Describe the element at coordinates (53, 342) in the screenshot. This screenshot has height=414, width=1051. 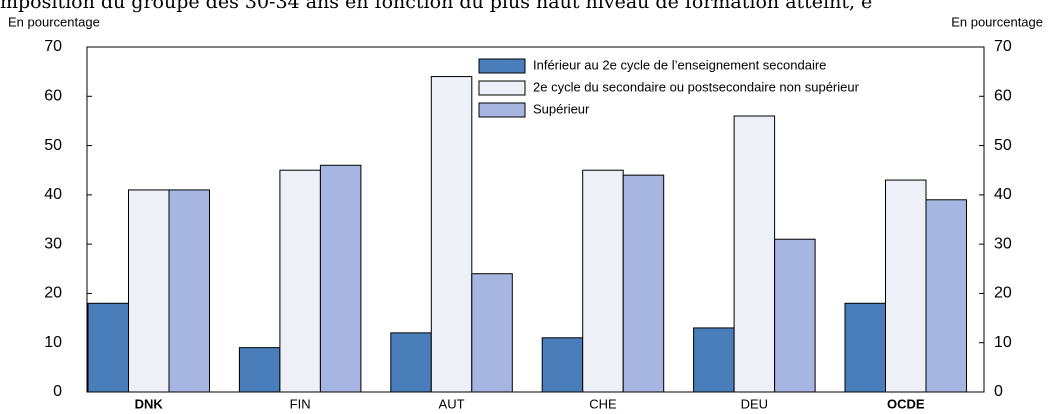
I see `y-tick-label: 10` at that location.